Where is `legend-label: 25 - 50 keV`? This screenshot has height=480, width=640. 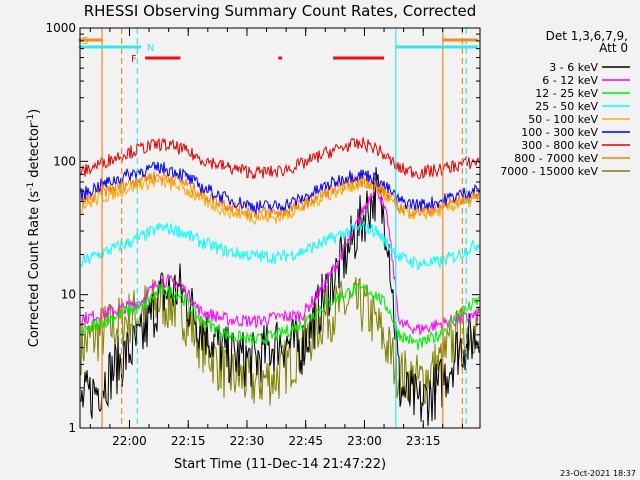
legend-label: 25 - 50 keV is located at coordinates (566, 106).